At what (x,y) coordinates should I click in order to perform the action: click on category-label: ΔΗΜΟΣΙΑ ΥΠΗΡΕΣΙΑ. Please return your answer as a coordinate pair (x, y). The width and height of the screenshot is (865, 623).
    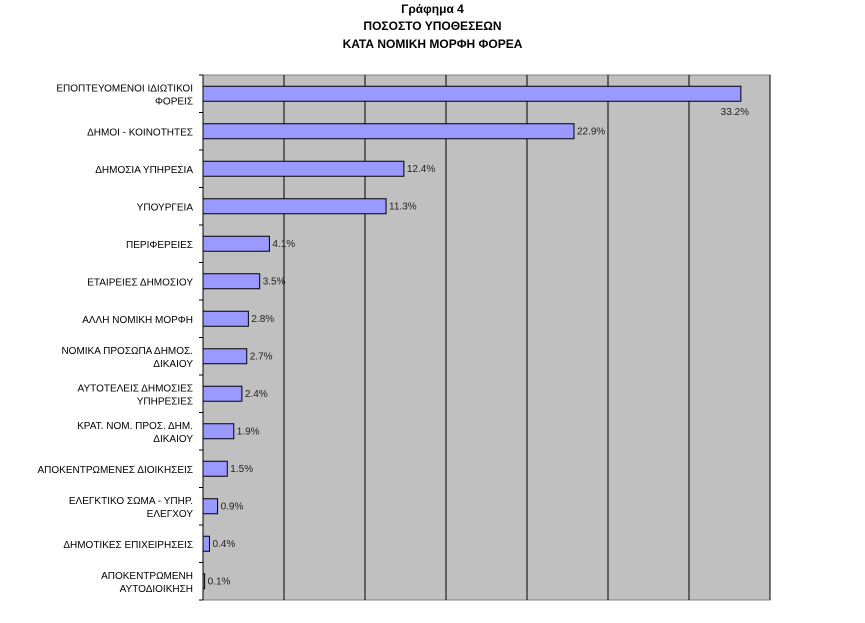
    Looking at the image, I should click on (144, 170).